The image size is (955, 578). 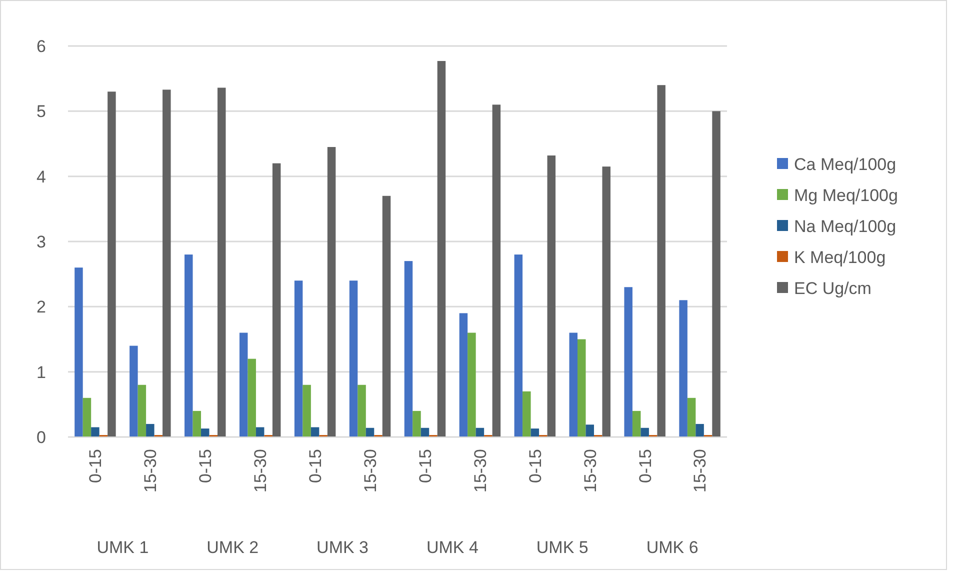 I want to click on legend-label: Na Meq/100g, so click(x=845, y=226).